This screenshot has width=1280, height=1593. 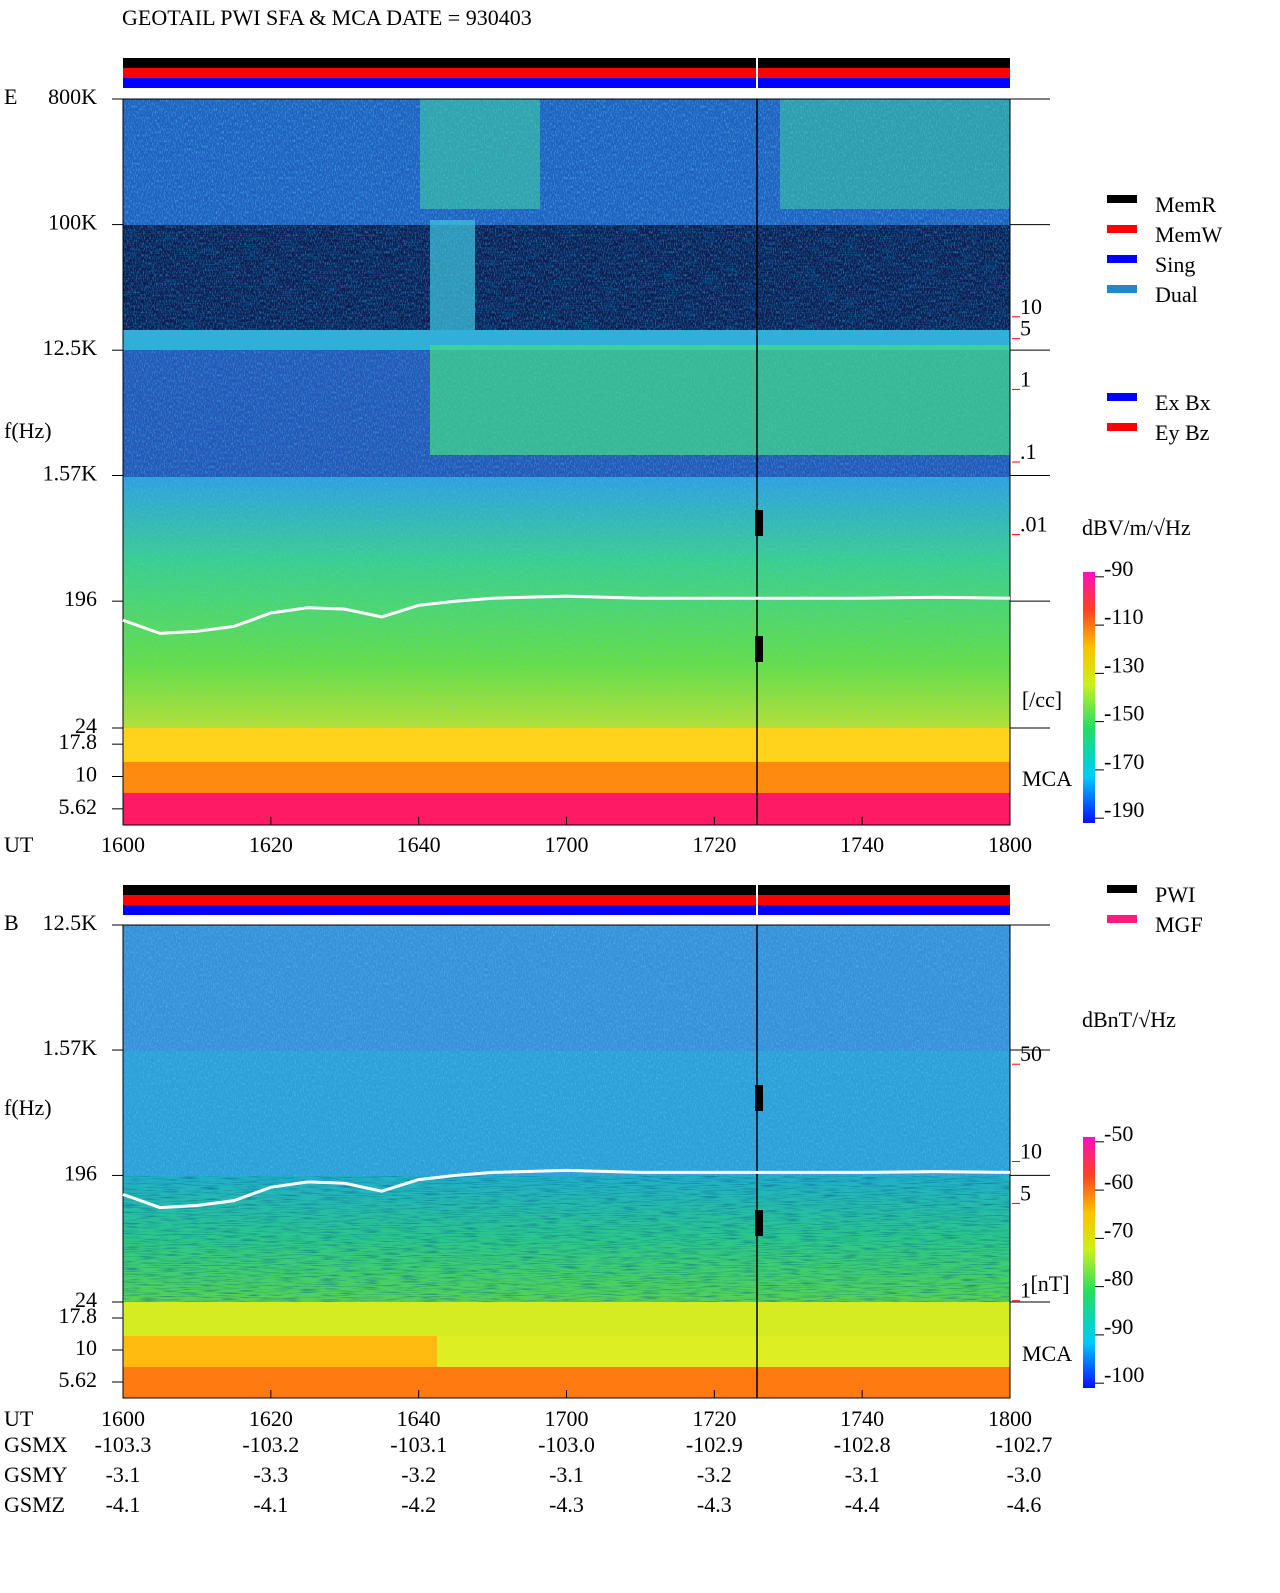 I want to click on legend-label: MGF, so click(x=1179, y=924).